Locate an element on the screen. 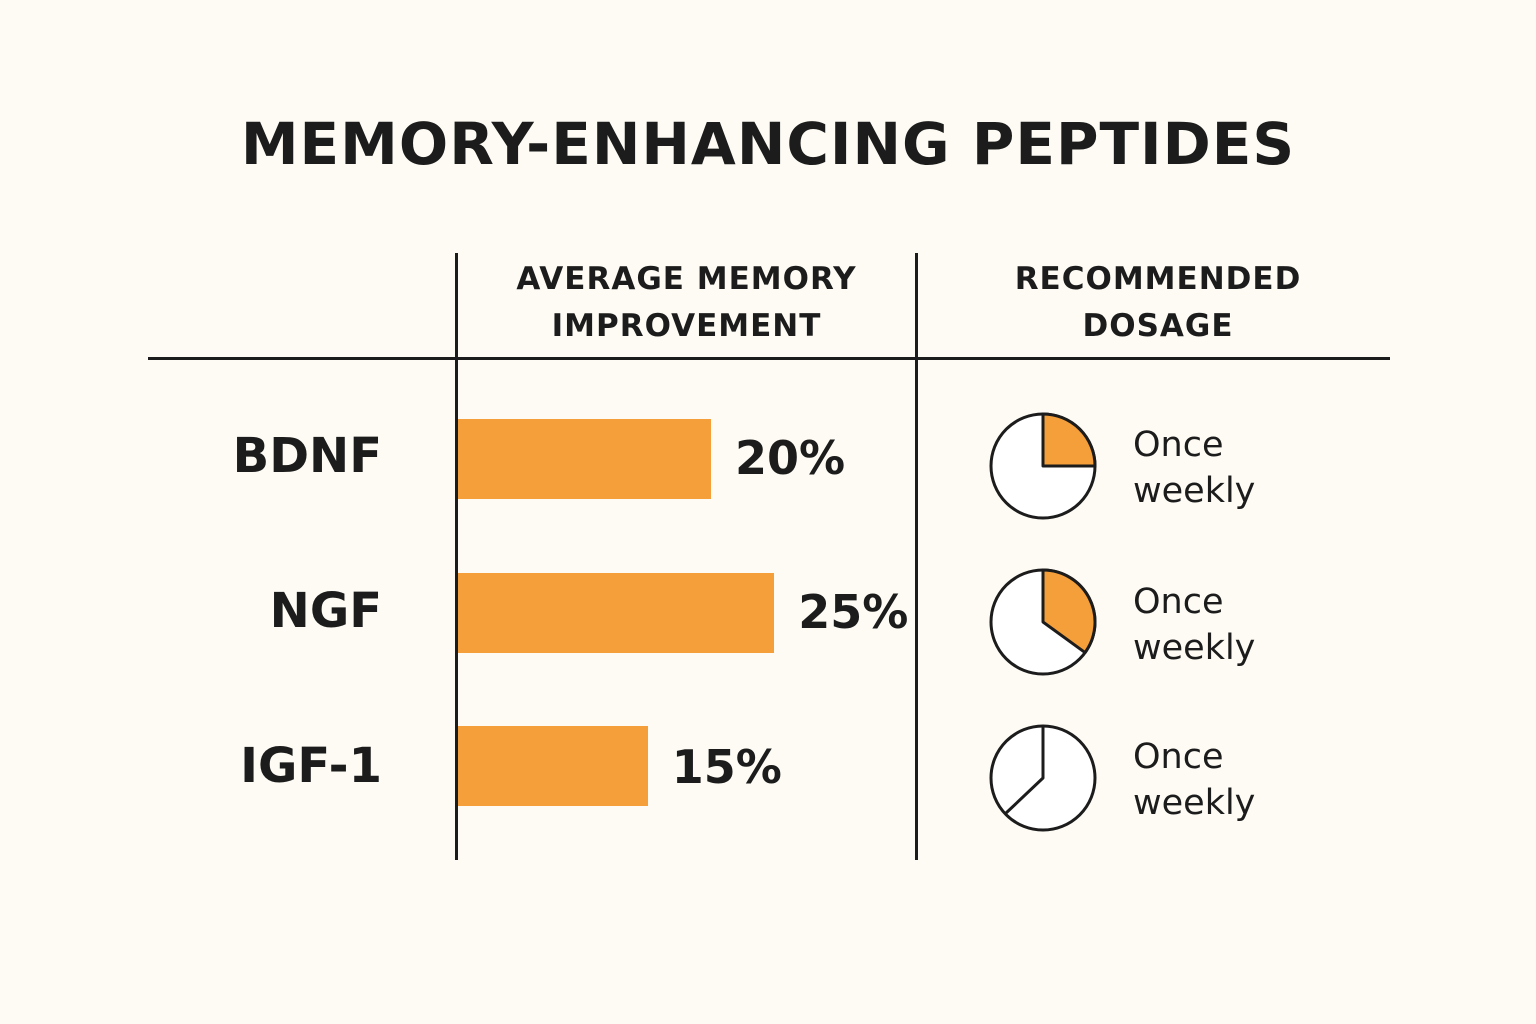 The image size is (1536, 1024). dosage-bdnf-line2: weekly is located at coordinates (1194, 491).